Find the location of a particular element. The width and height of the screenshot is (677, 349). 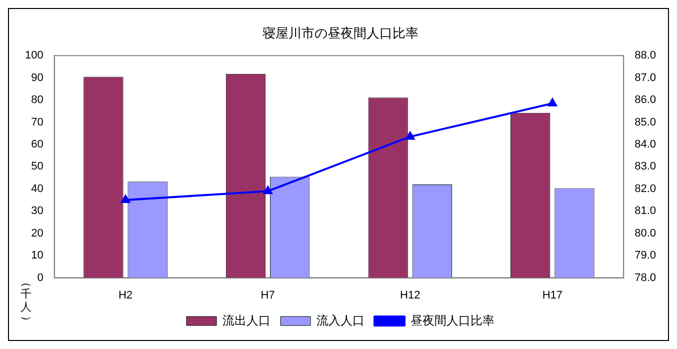

y2-tick-label: 81.0 is located at coordinates (645, 211).